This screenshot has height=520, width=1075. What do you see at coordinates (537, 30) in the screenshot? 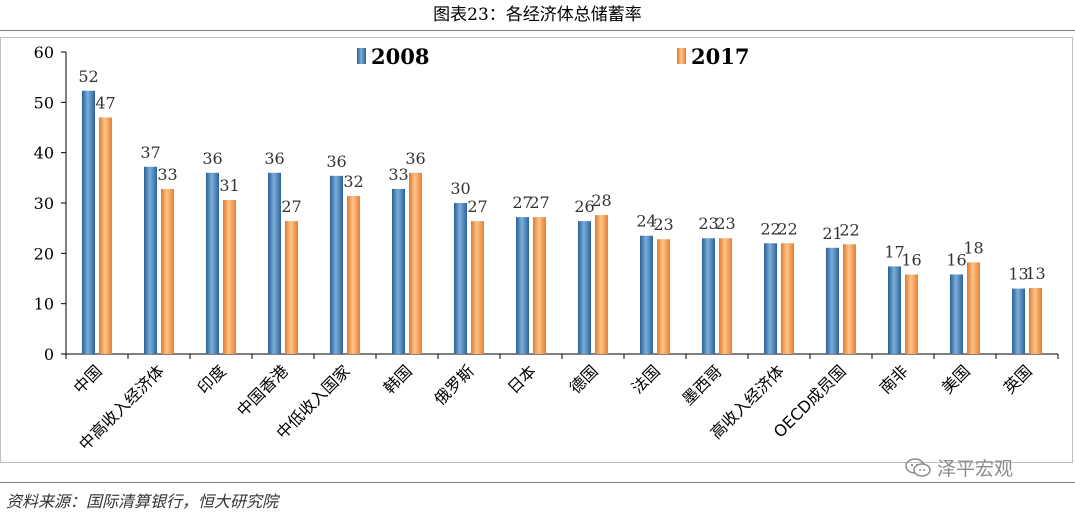
I see `title-divider` at bounding box center [537, 30].